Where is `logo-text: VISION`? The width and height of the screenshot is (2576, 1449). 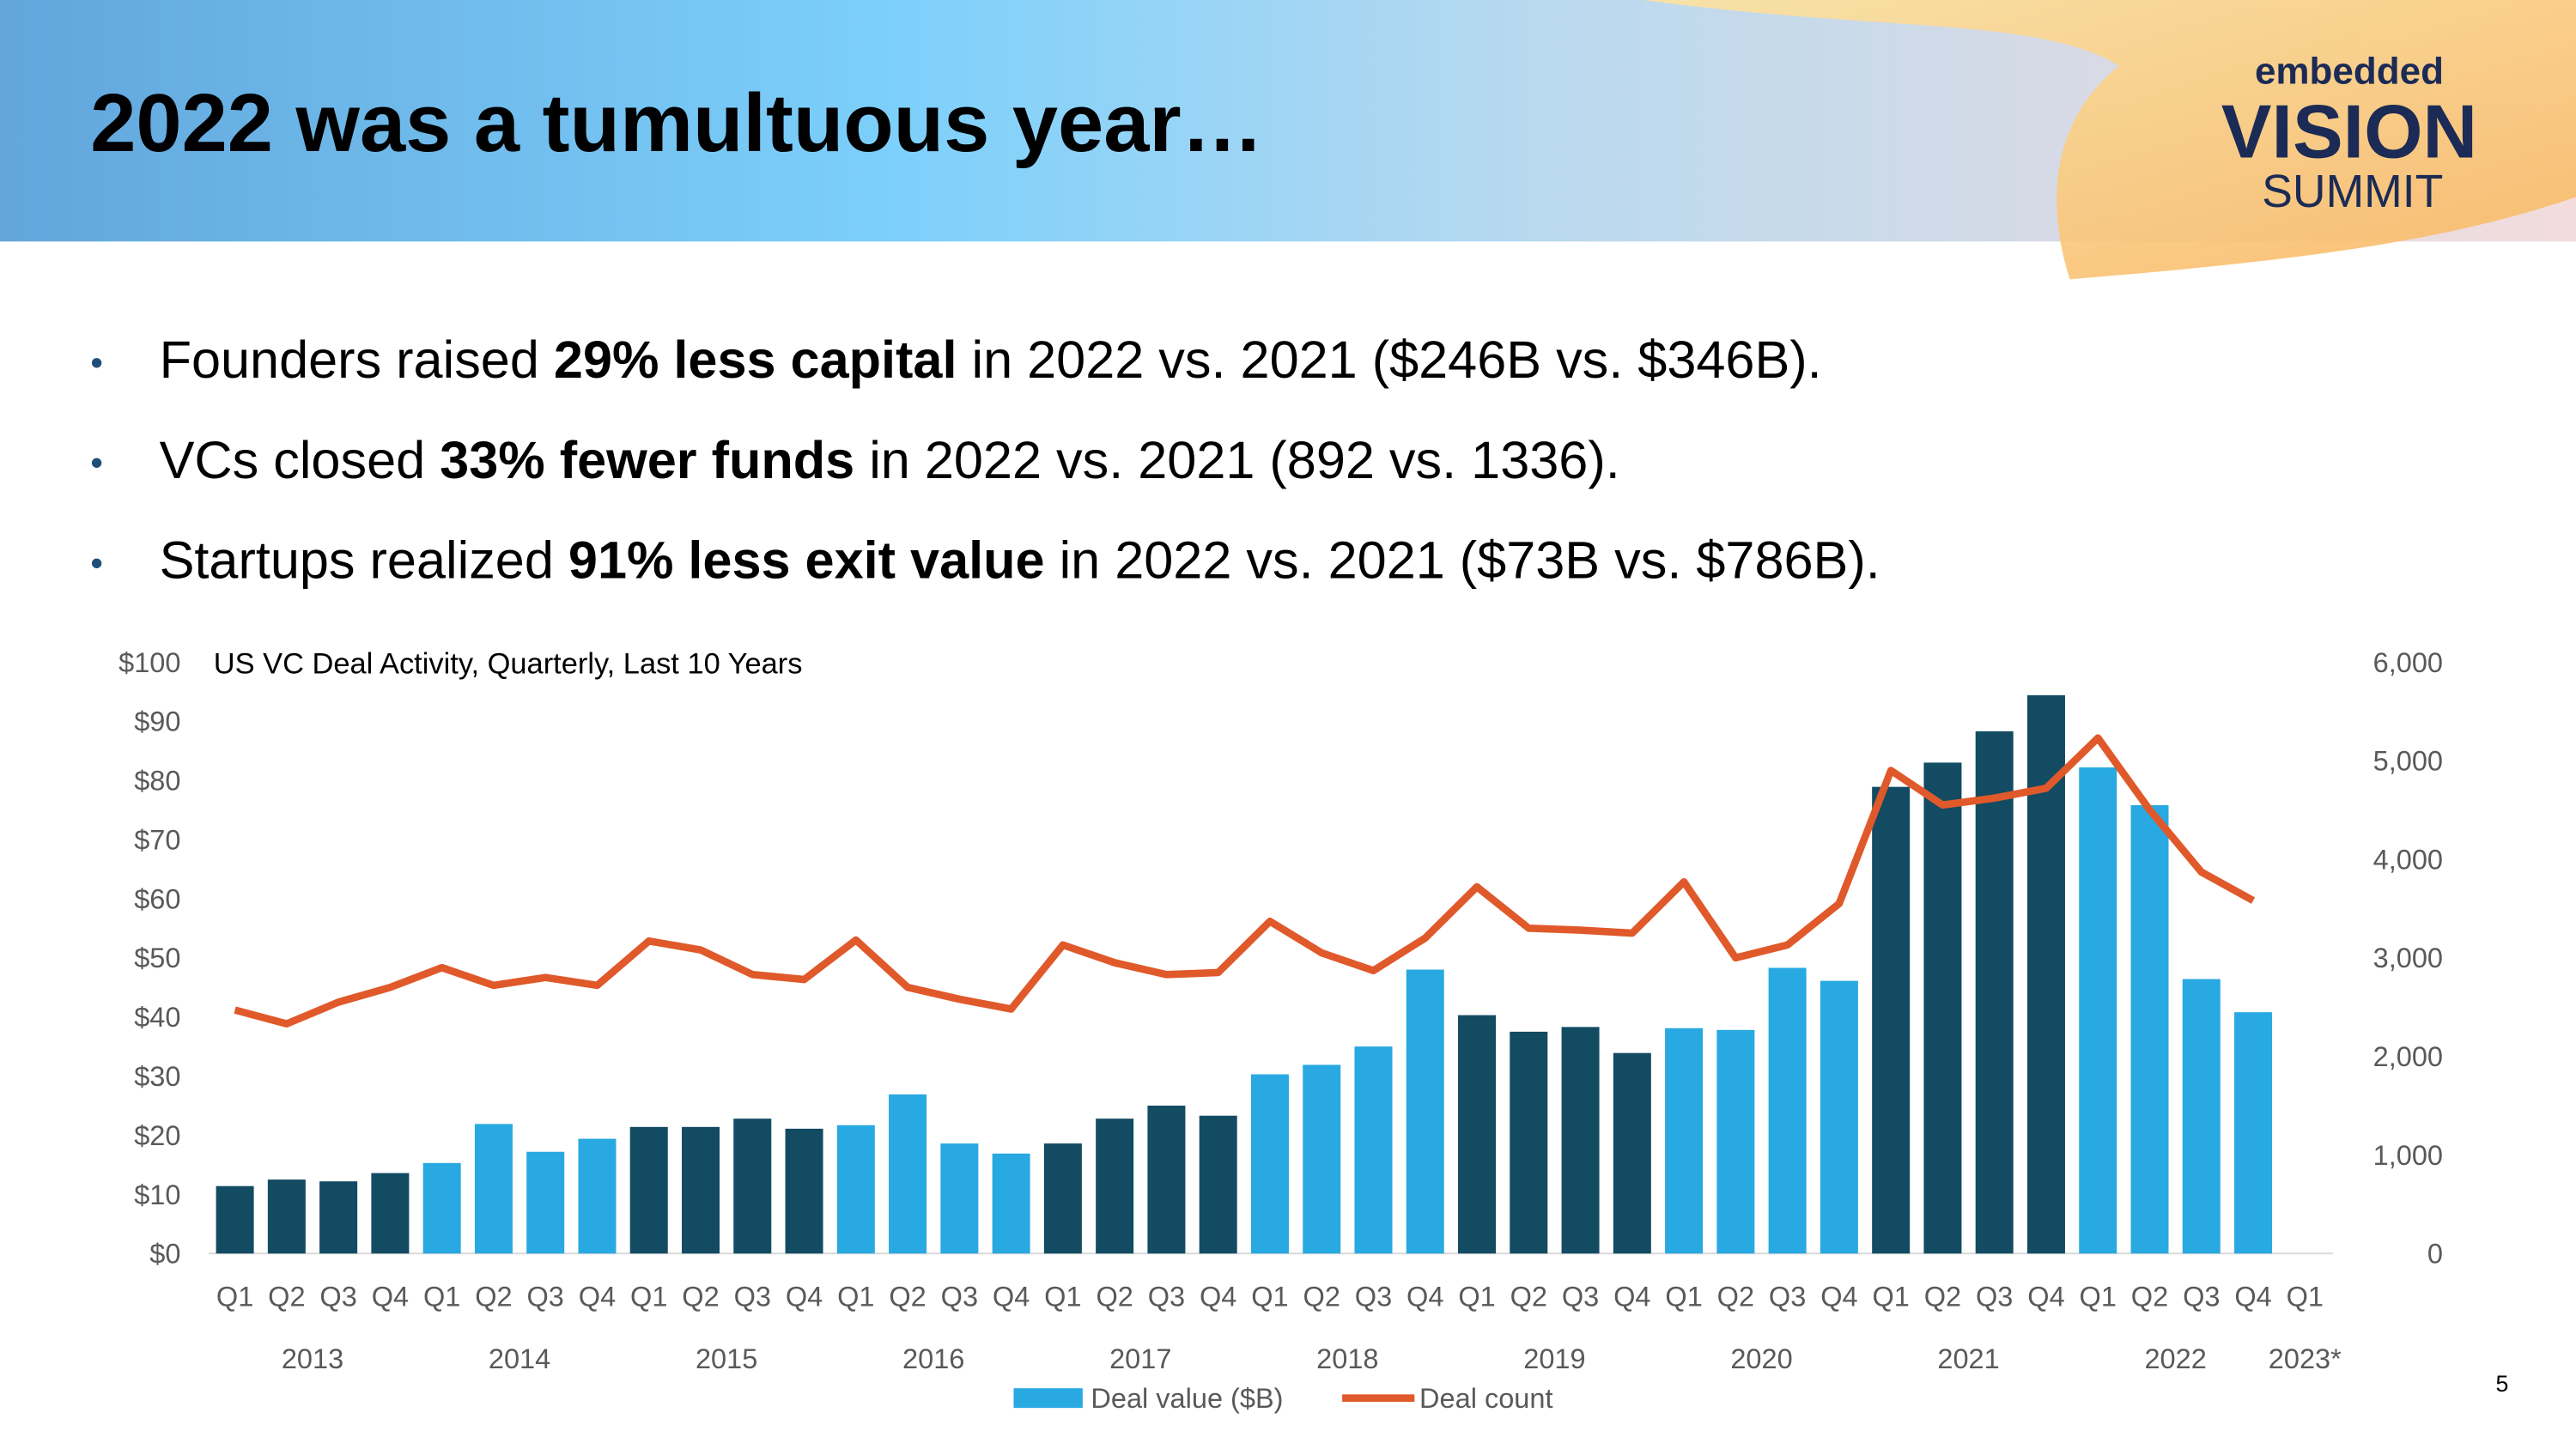
logo-text: VISION is located at coordinates (2349, 131).